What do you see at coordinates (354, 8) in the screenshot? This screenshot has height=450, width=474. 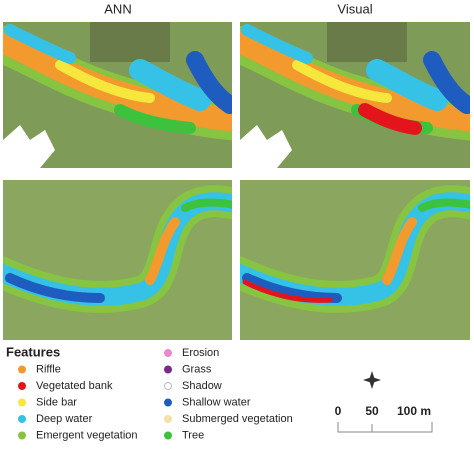 I see `column-title: Visual` at bounding box center [354, 8].